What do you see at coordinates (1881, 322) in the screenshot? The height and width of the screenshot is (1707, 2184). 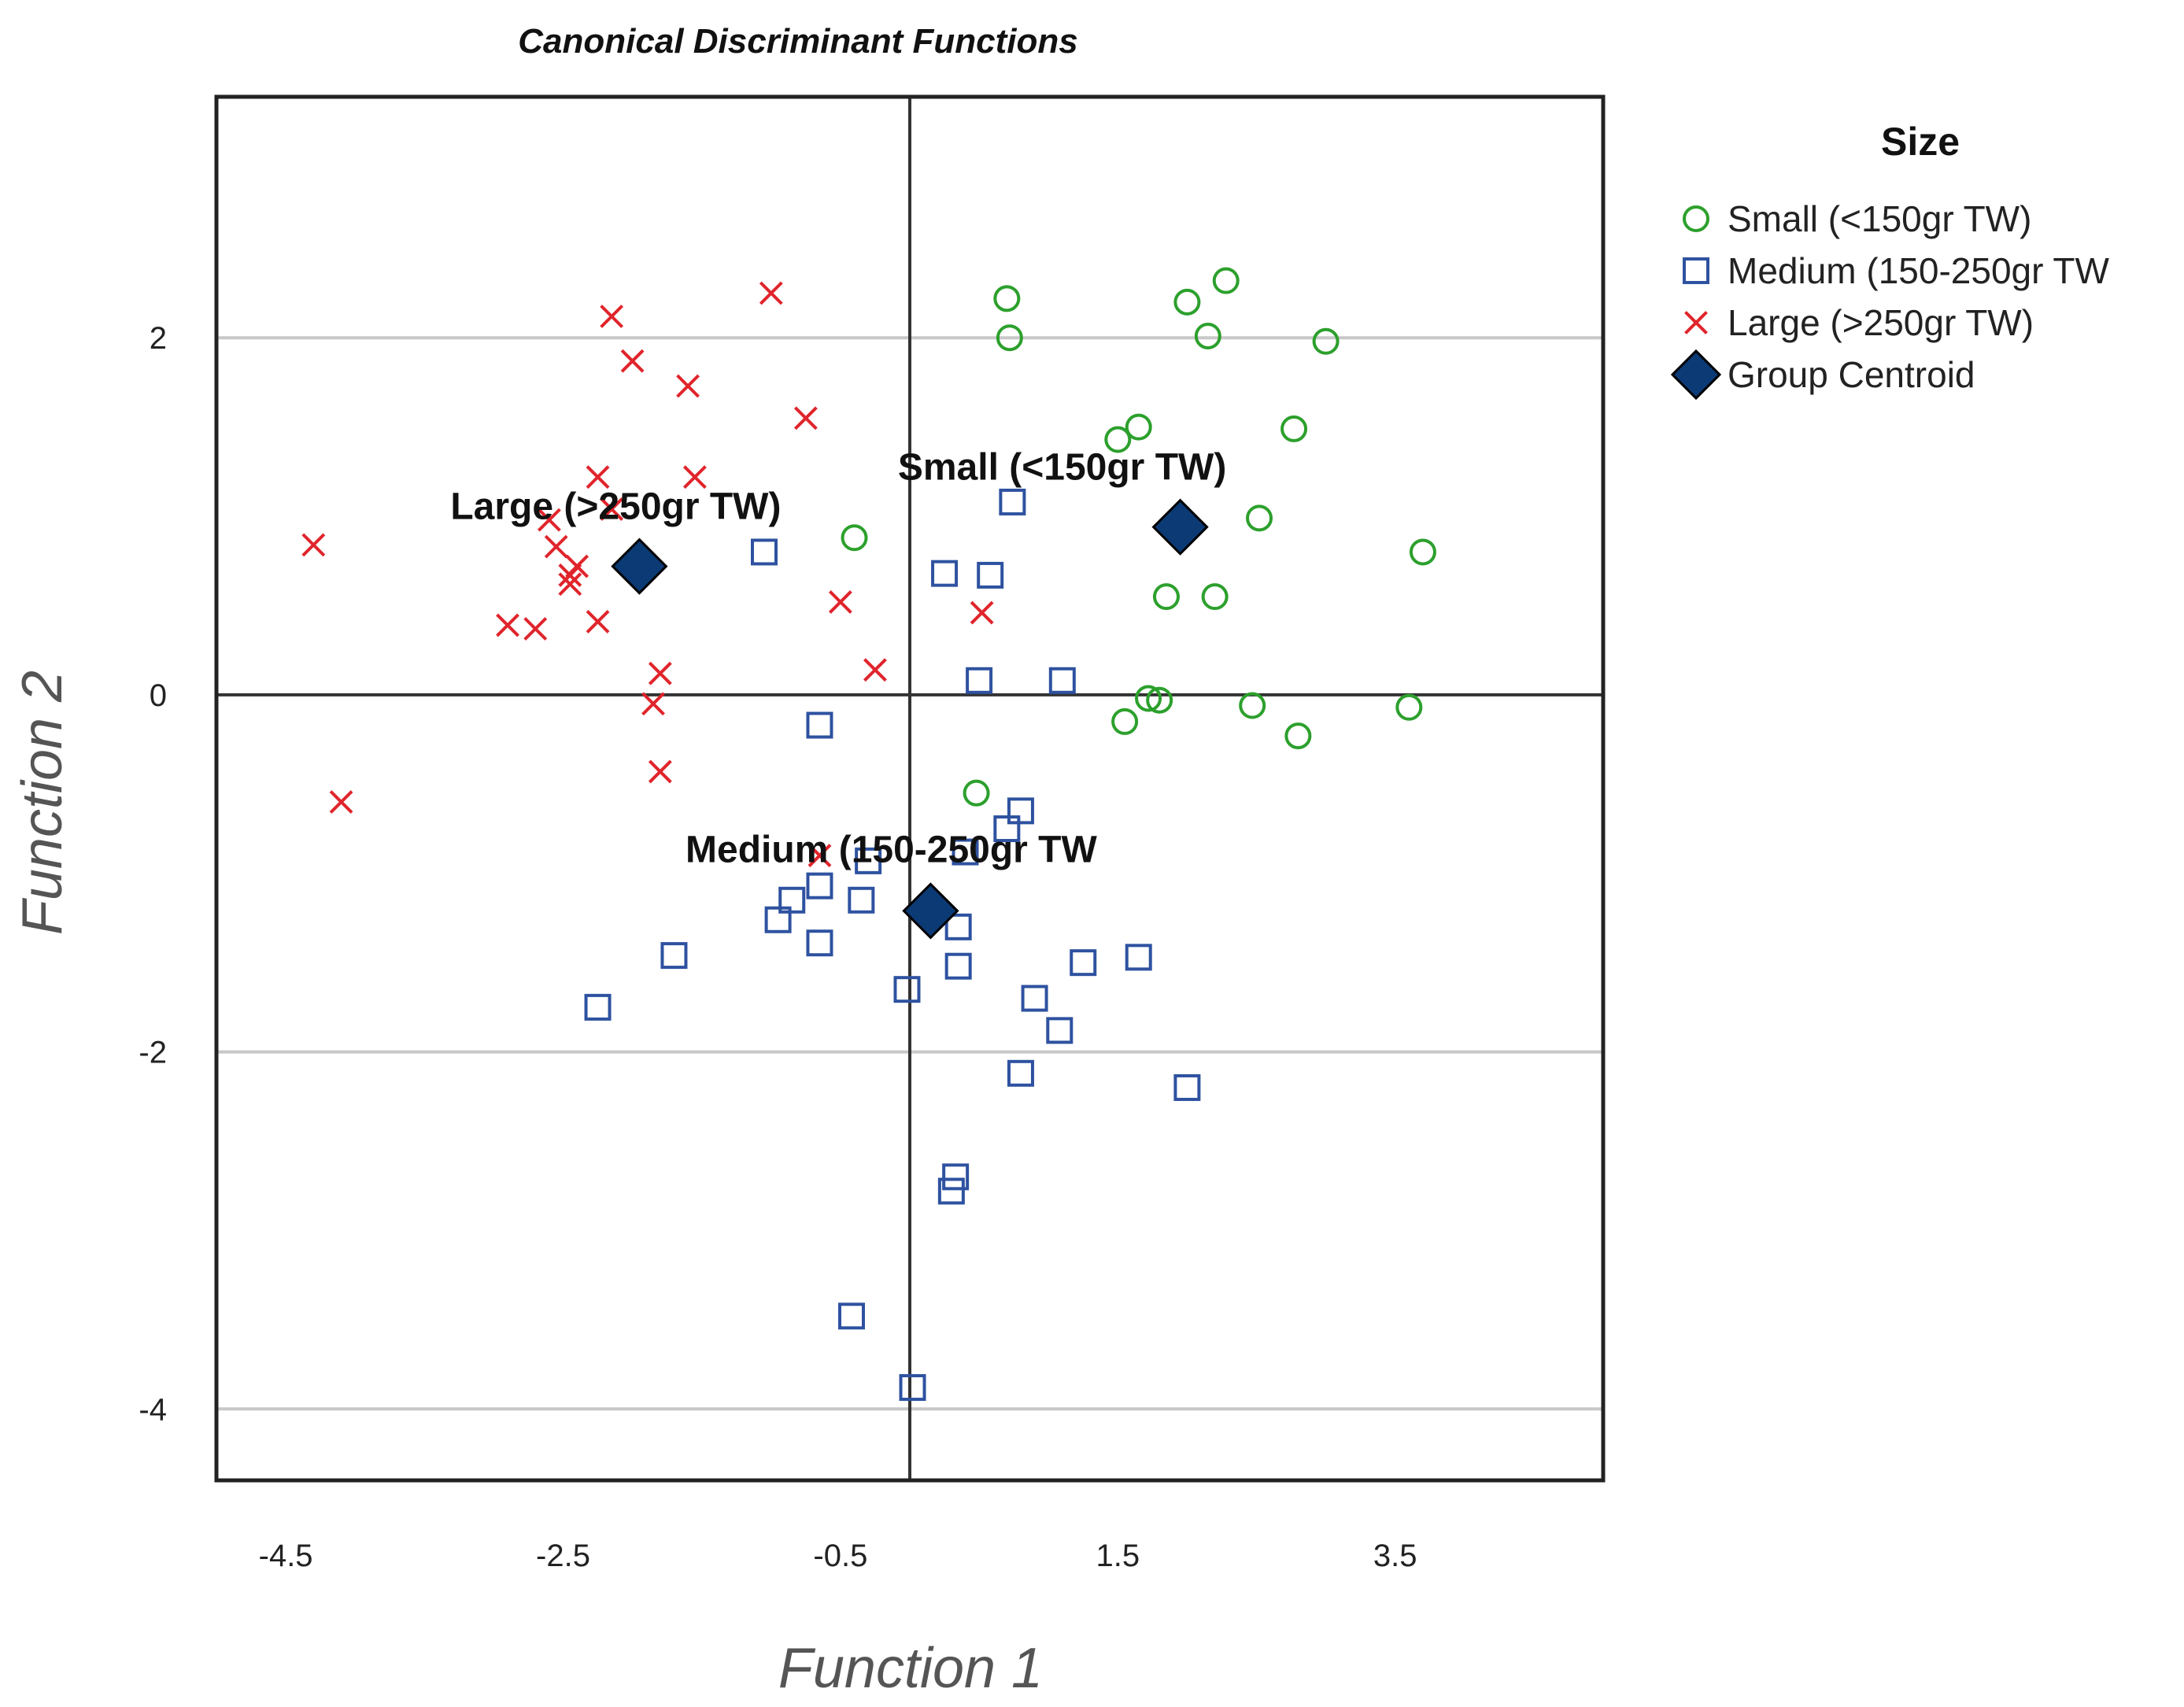 I see `legend-label: Large (>250gr TW)` at bounding box center [1881, 322].